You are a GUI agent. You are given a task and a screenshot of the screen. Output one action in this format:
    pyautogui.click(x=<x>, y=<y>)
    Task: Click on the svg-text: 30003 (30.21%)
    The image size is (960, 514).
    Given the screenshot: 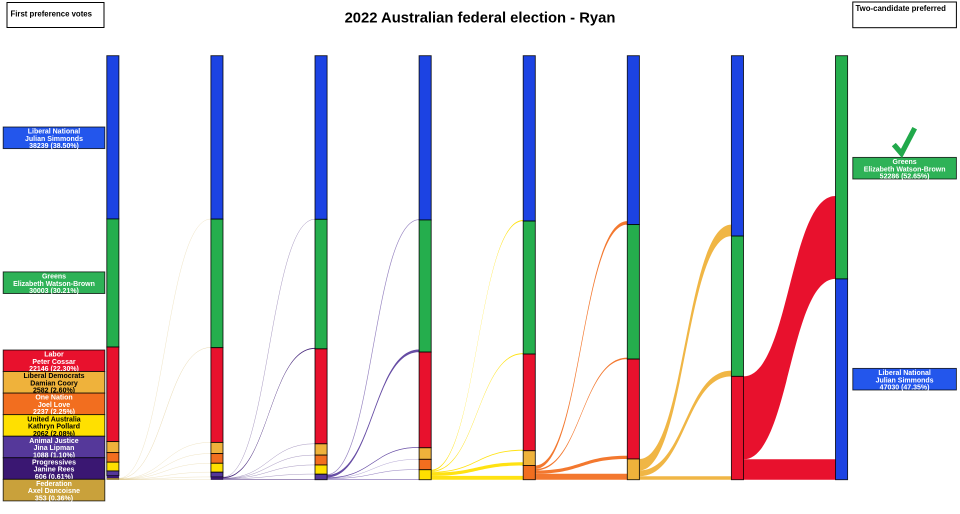 What is the action you would take?
    pyautogui.click(x=54, y=291)
    